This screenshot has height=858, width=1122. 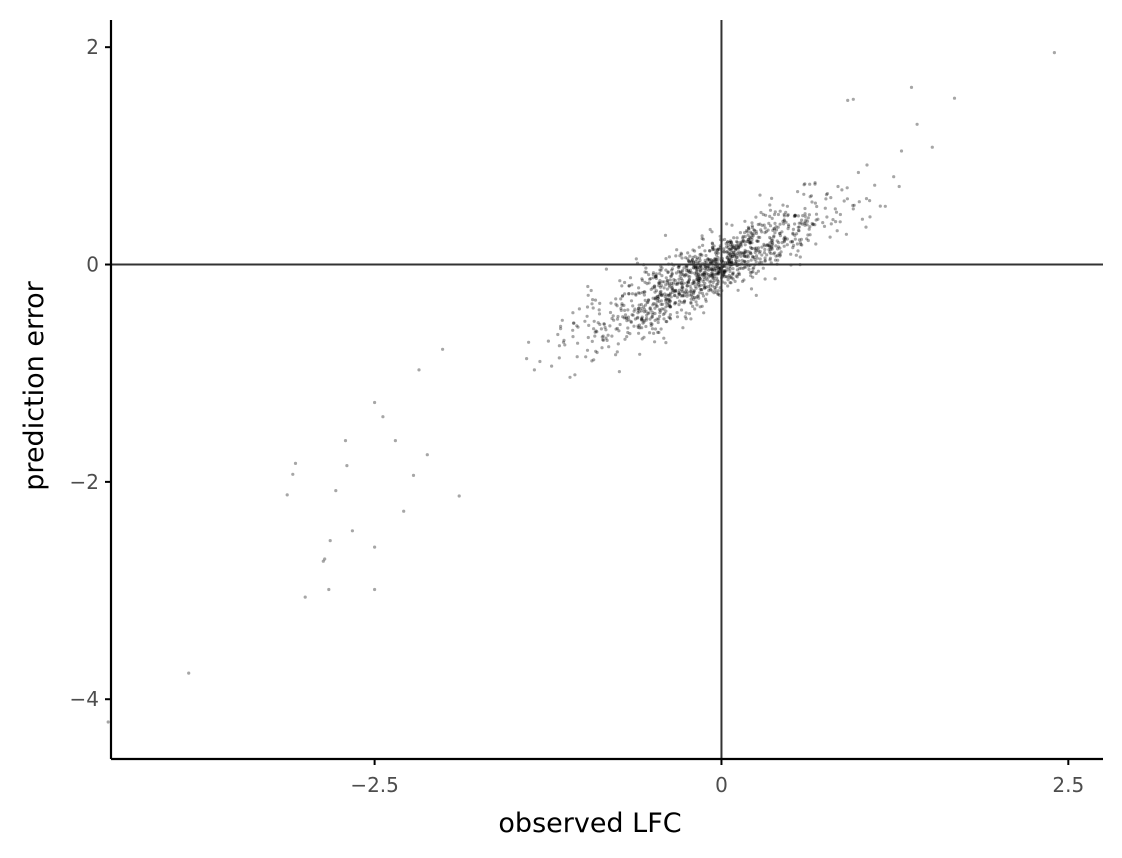 What do you see at coordinates (92, 47) in the screenshot?
I see `y-tick-label: 2` at bounding box center [92, 47].